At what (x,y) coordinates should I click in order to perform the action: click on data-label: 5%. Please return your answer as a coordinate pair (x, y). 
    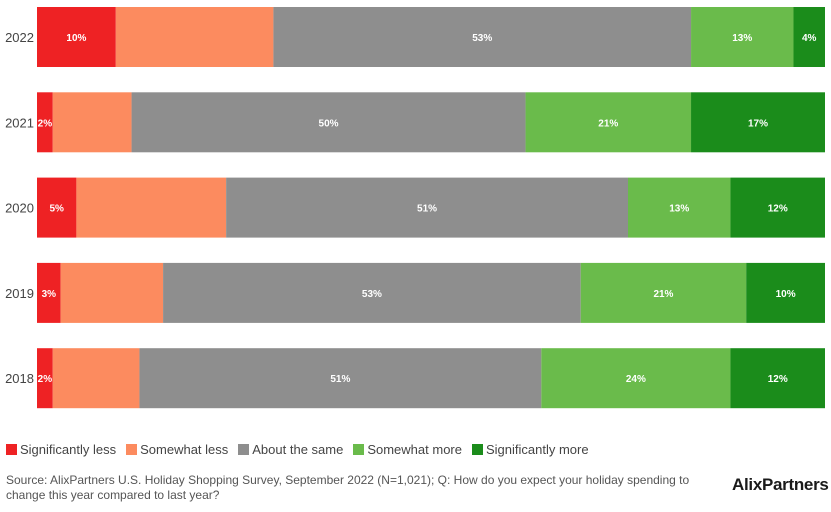
    Looking at the image, I should click on (56, 209).